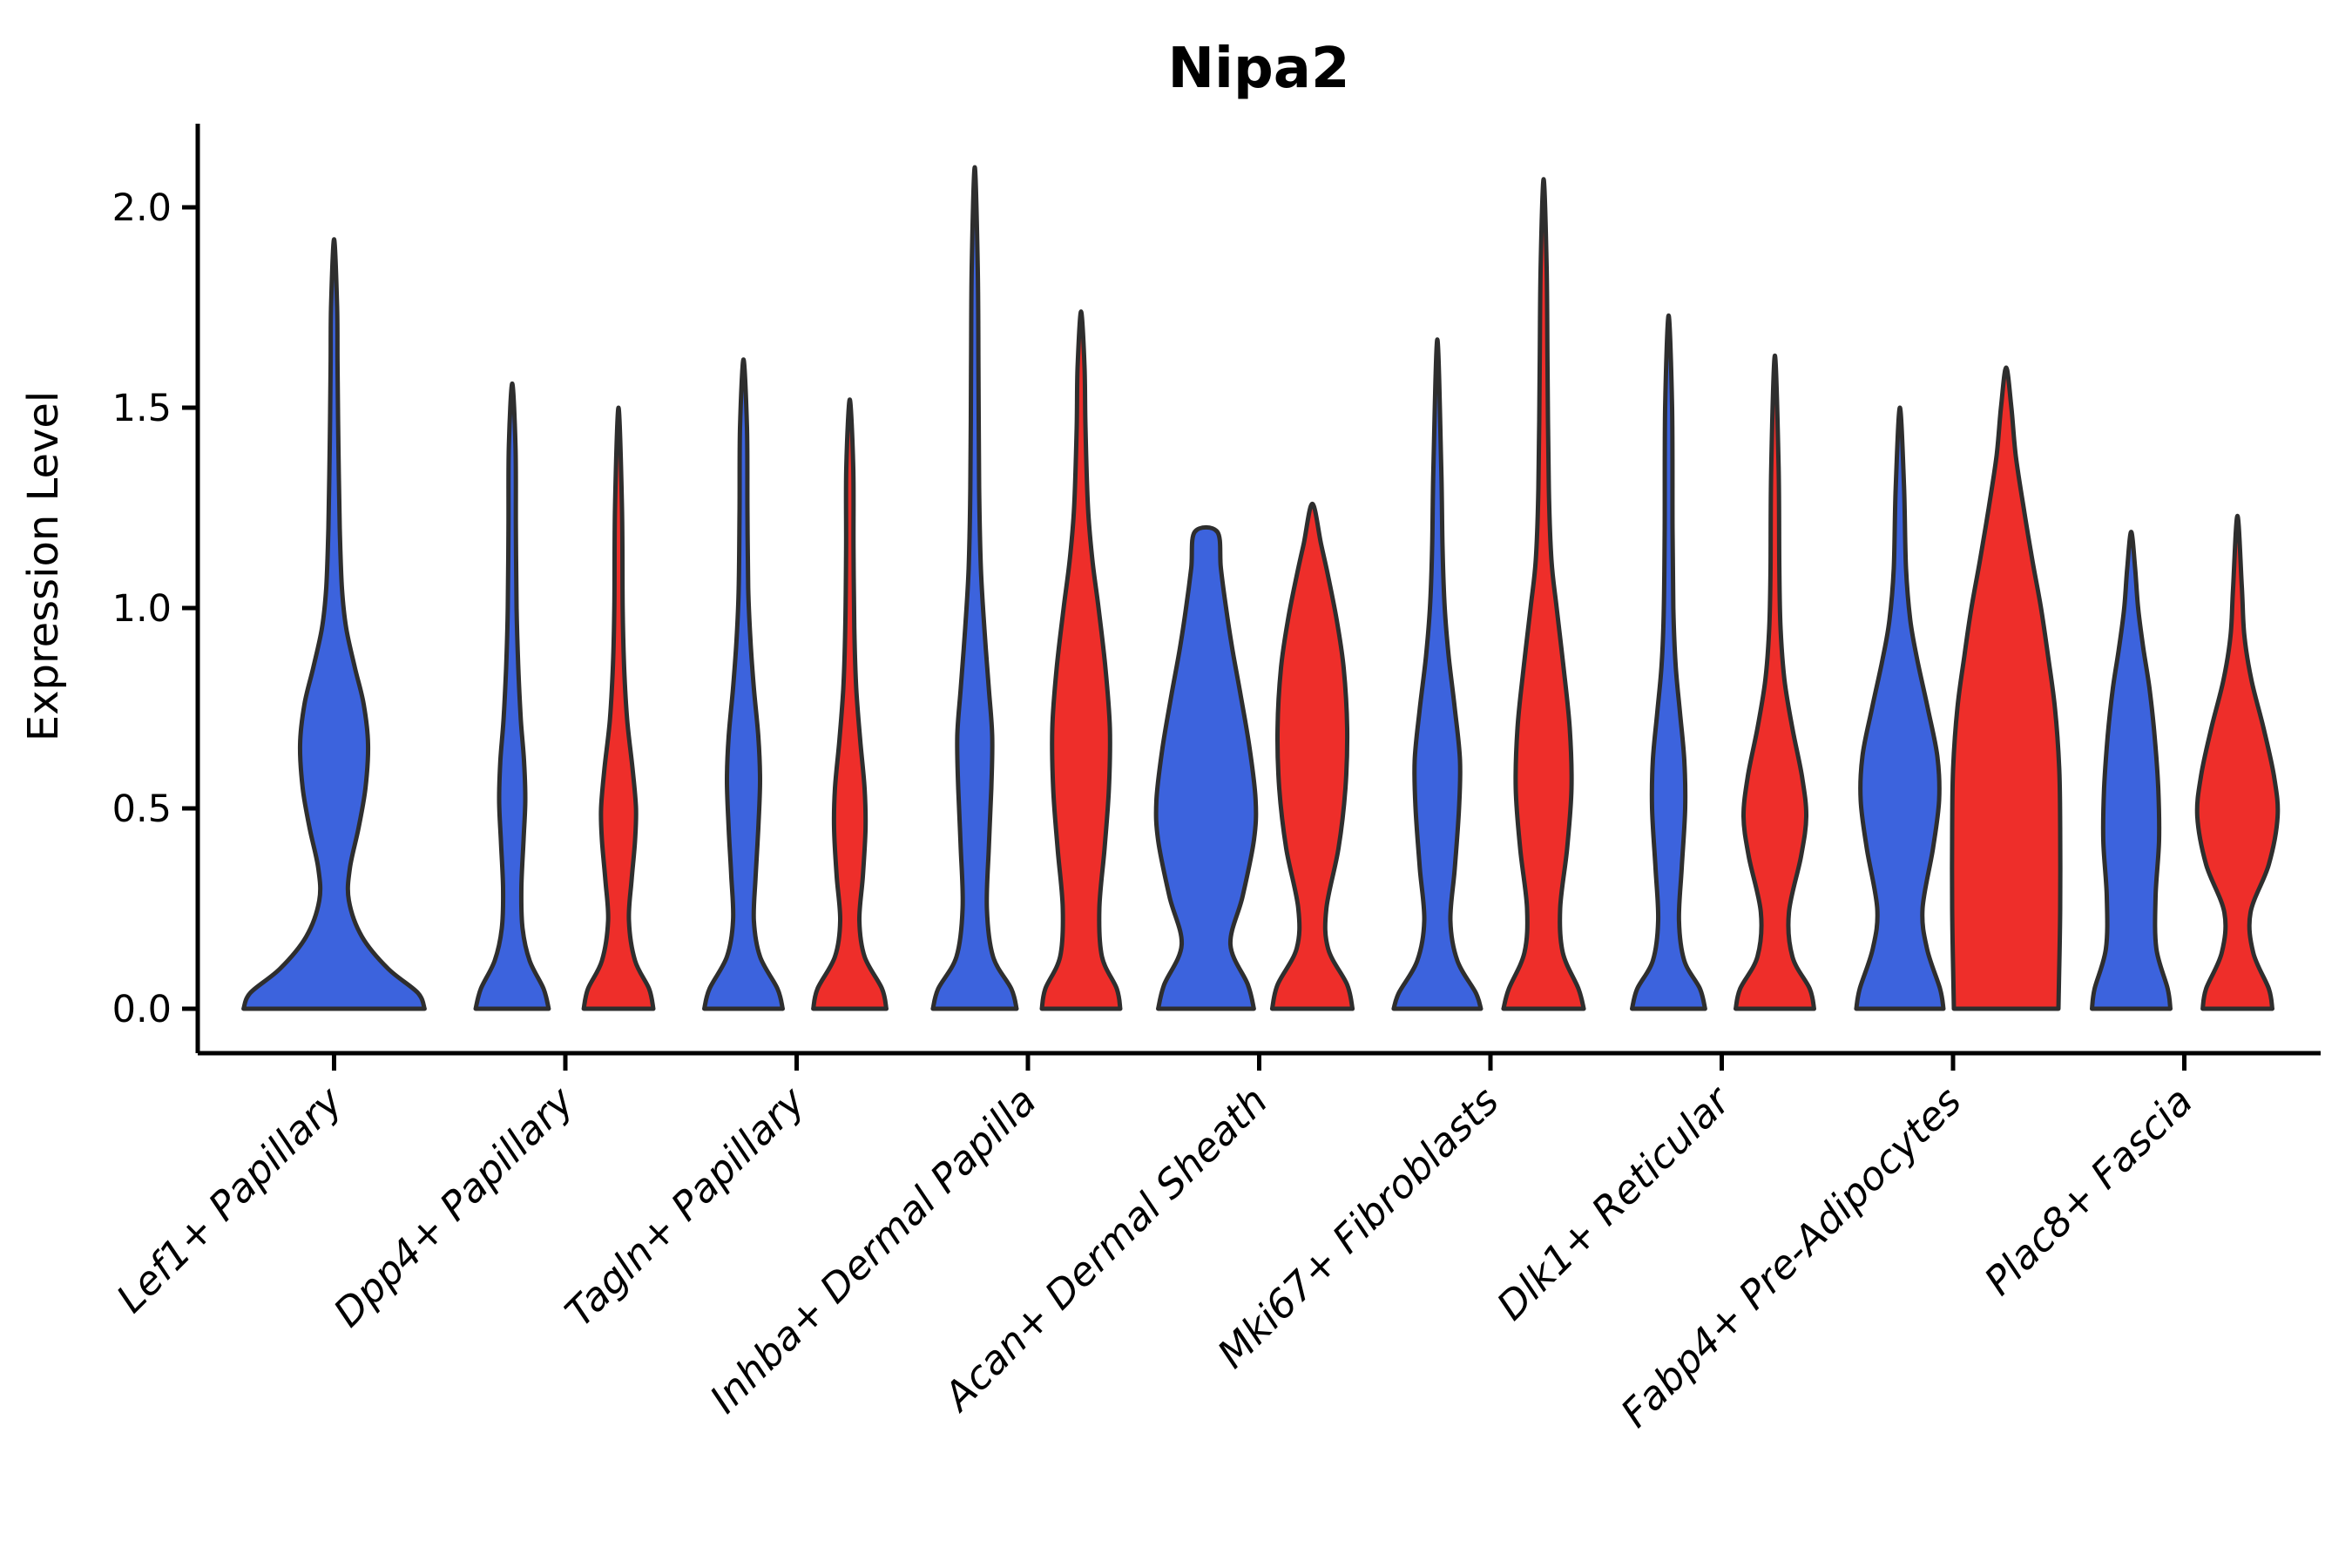 Image resolution: width=2352 pixels, height=1568 pixels. I want to click on violin-1-red, so click(618, 708).